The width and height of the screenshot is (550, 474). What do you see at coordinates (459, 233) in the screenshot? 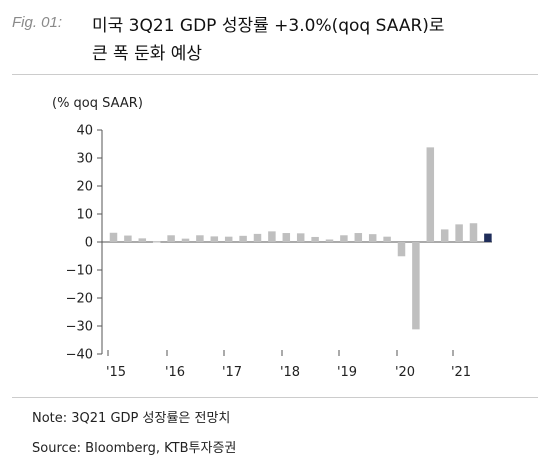
I see `bar-1Q21` at bounding box center [459, 233].